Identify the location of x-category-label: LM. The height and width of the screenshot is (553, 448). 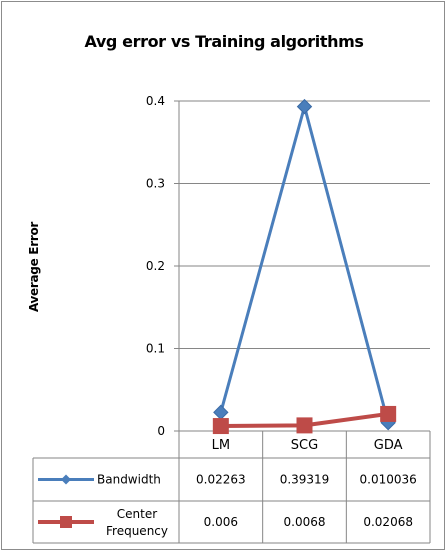
(221, 445).